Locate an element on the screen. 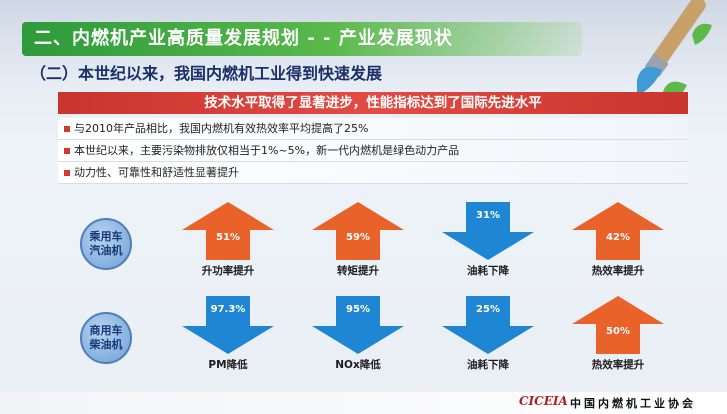 The height and width of the screenshot is (414, 727). org-logo: CICEIA is located at coordinates (543, 401).